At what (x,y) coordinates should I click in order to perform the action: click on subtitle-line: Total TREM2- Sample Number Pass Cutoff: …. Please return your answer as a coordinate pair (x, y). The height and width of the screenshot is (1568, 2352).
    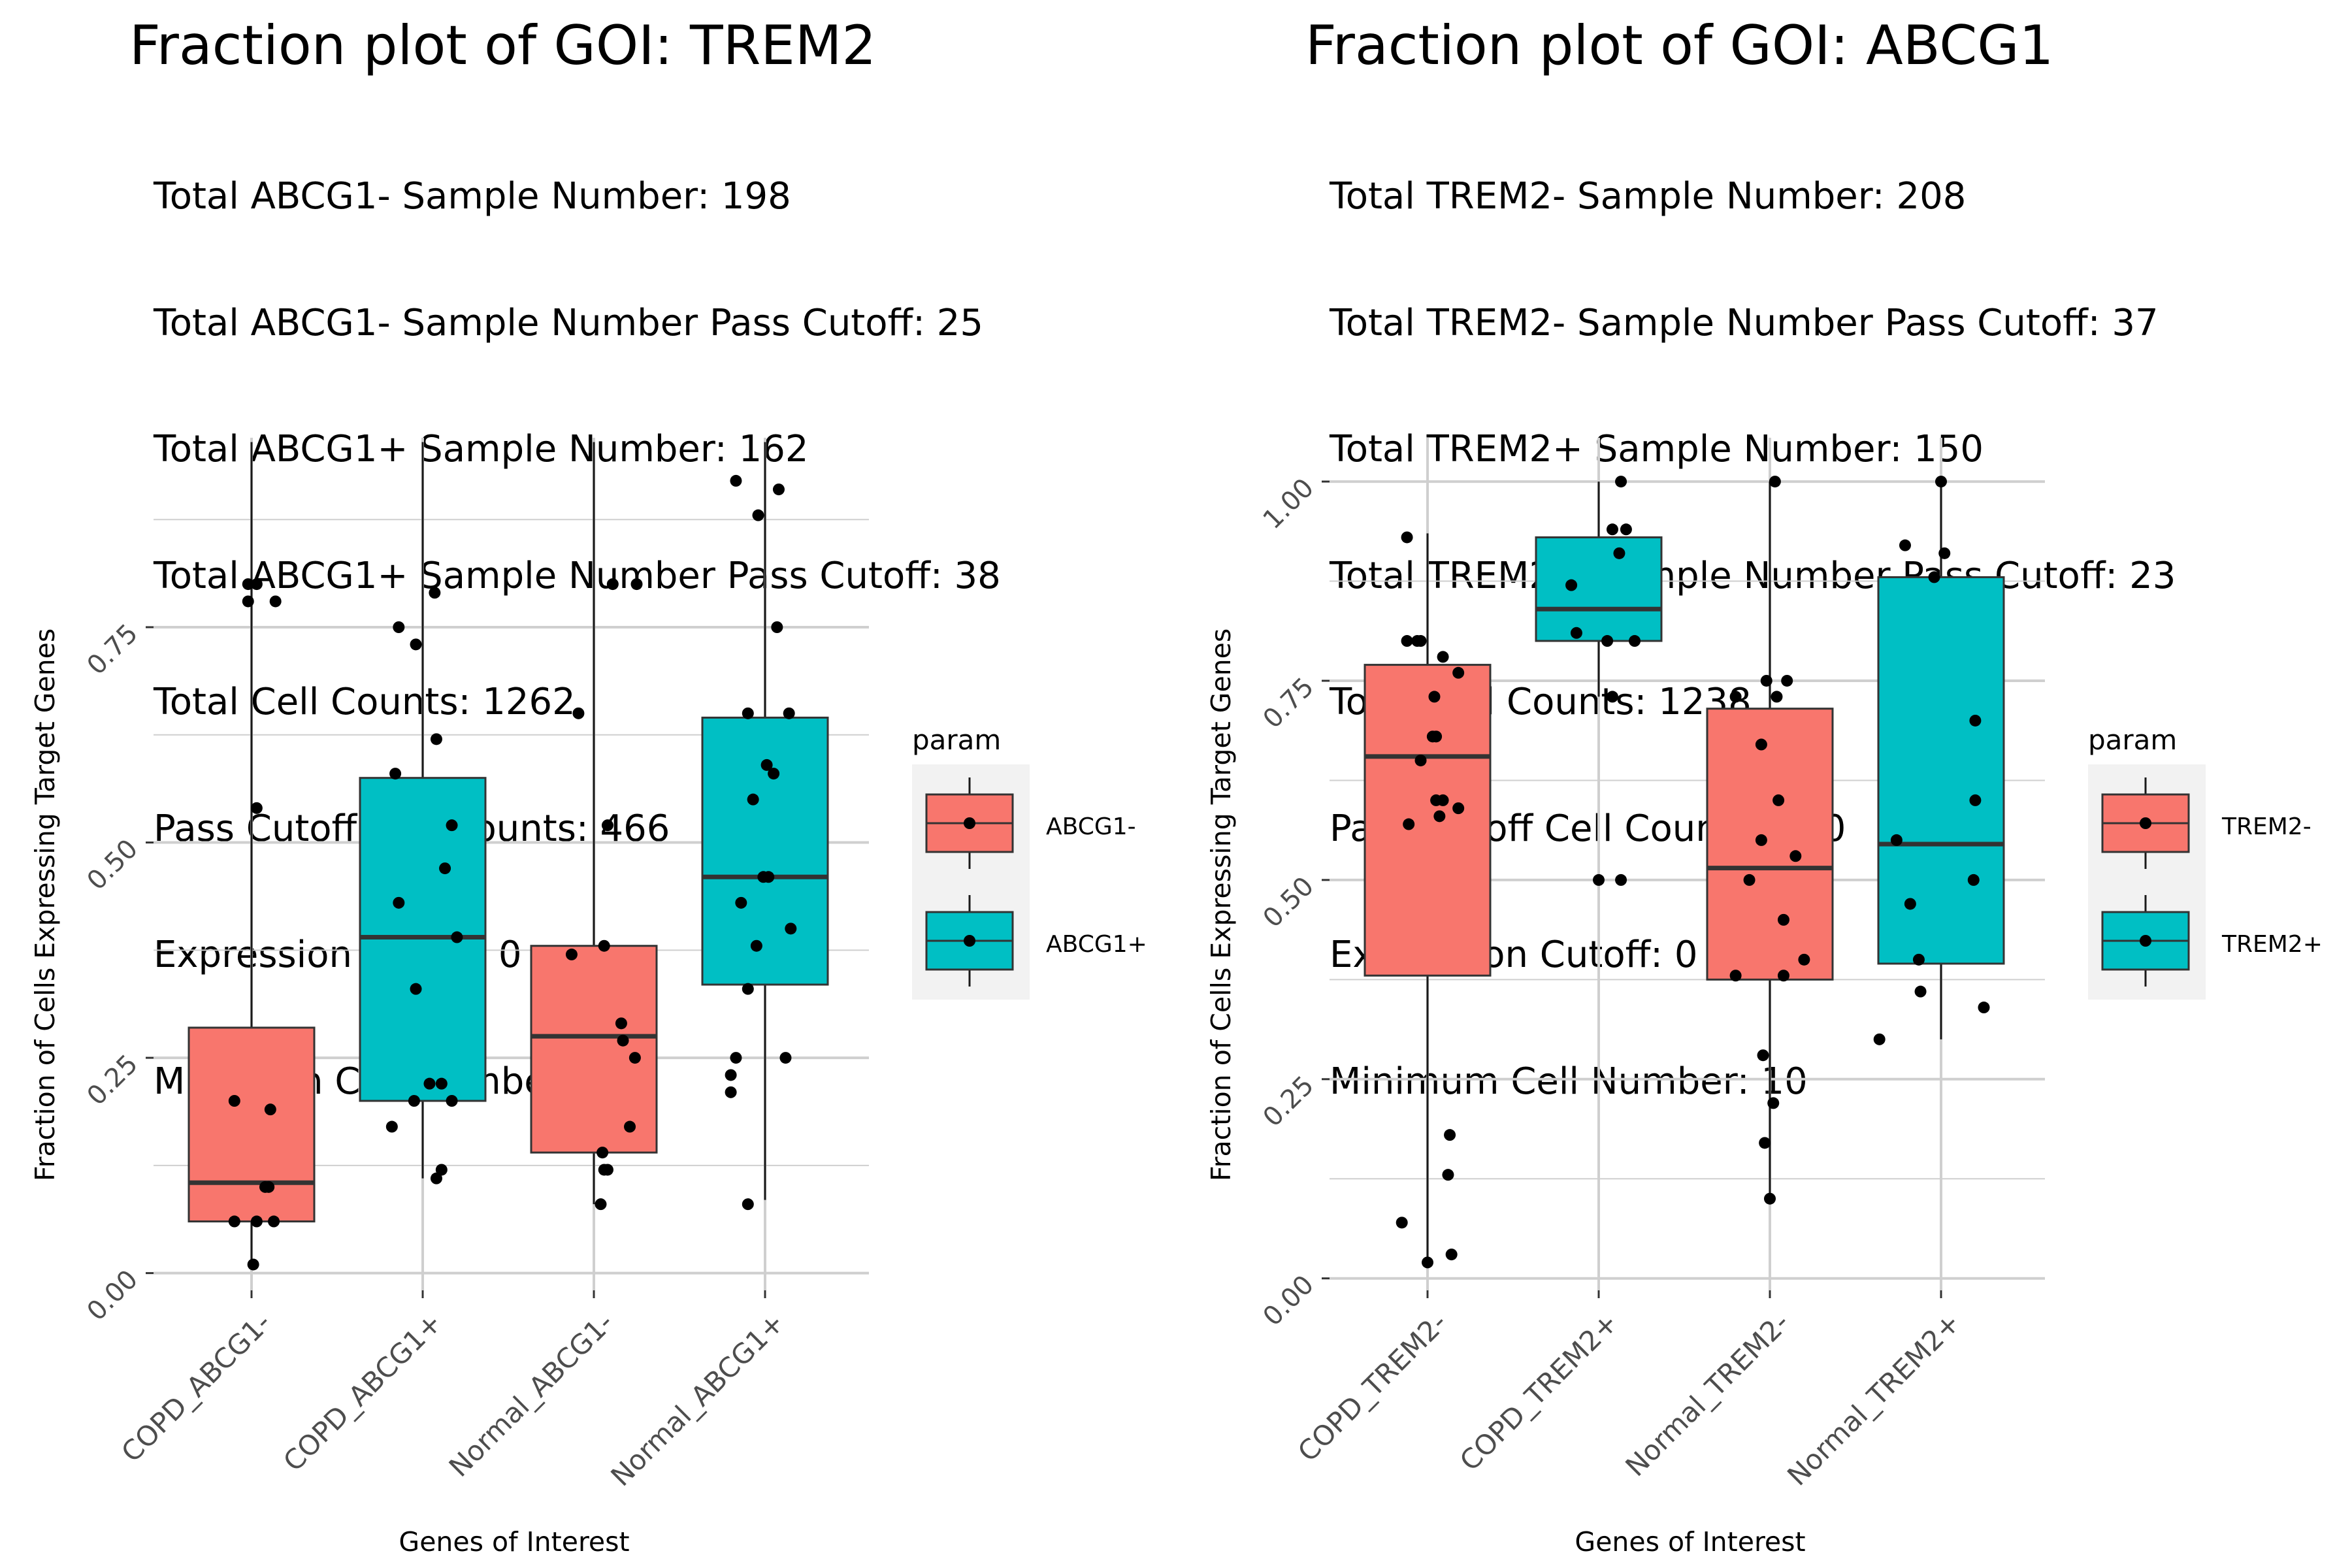
    Looking at the image, I should click on (1744, 322).